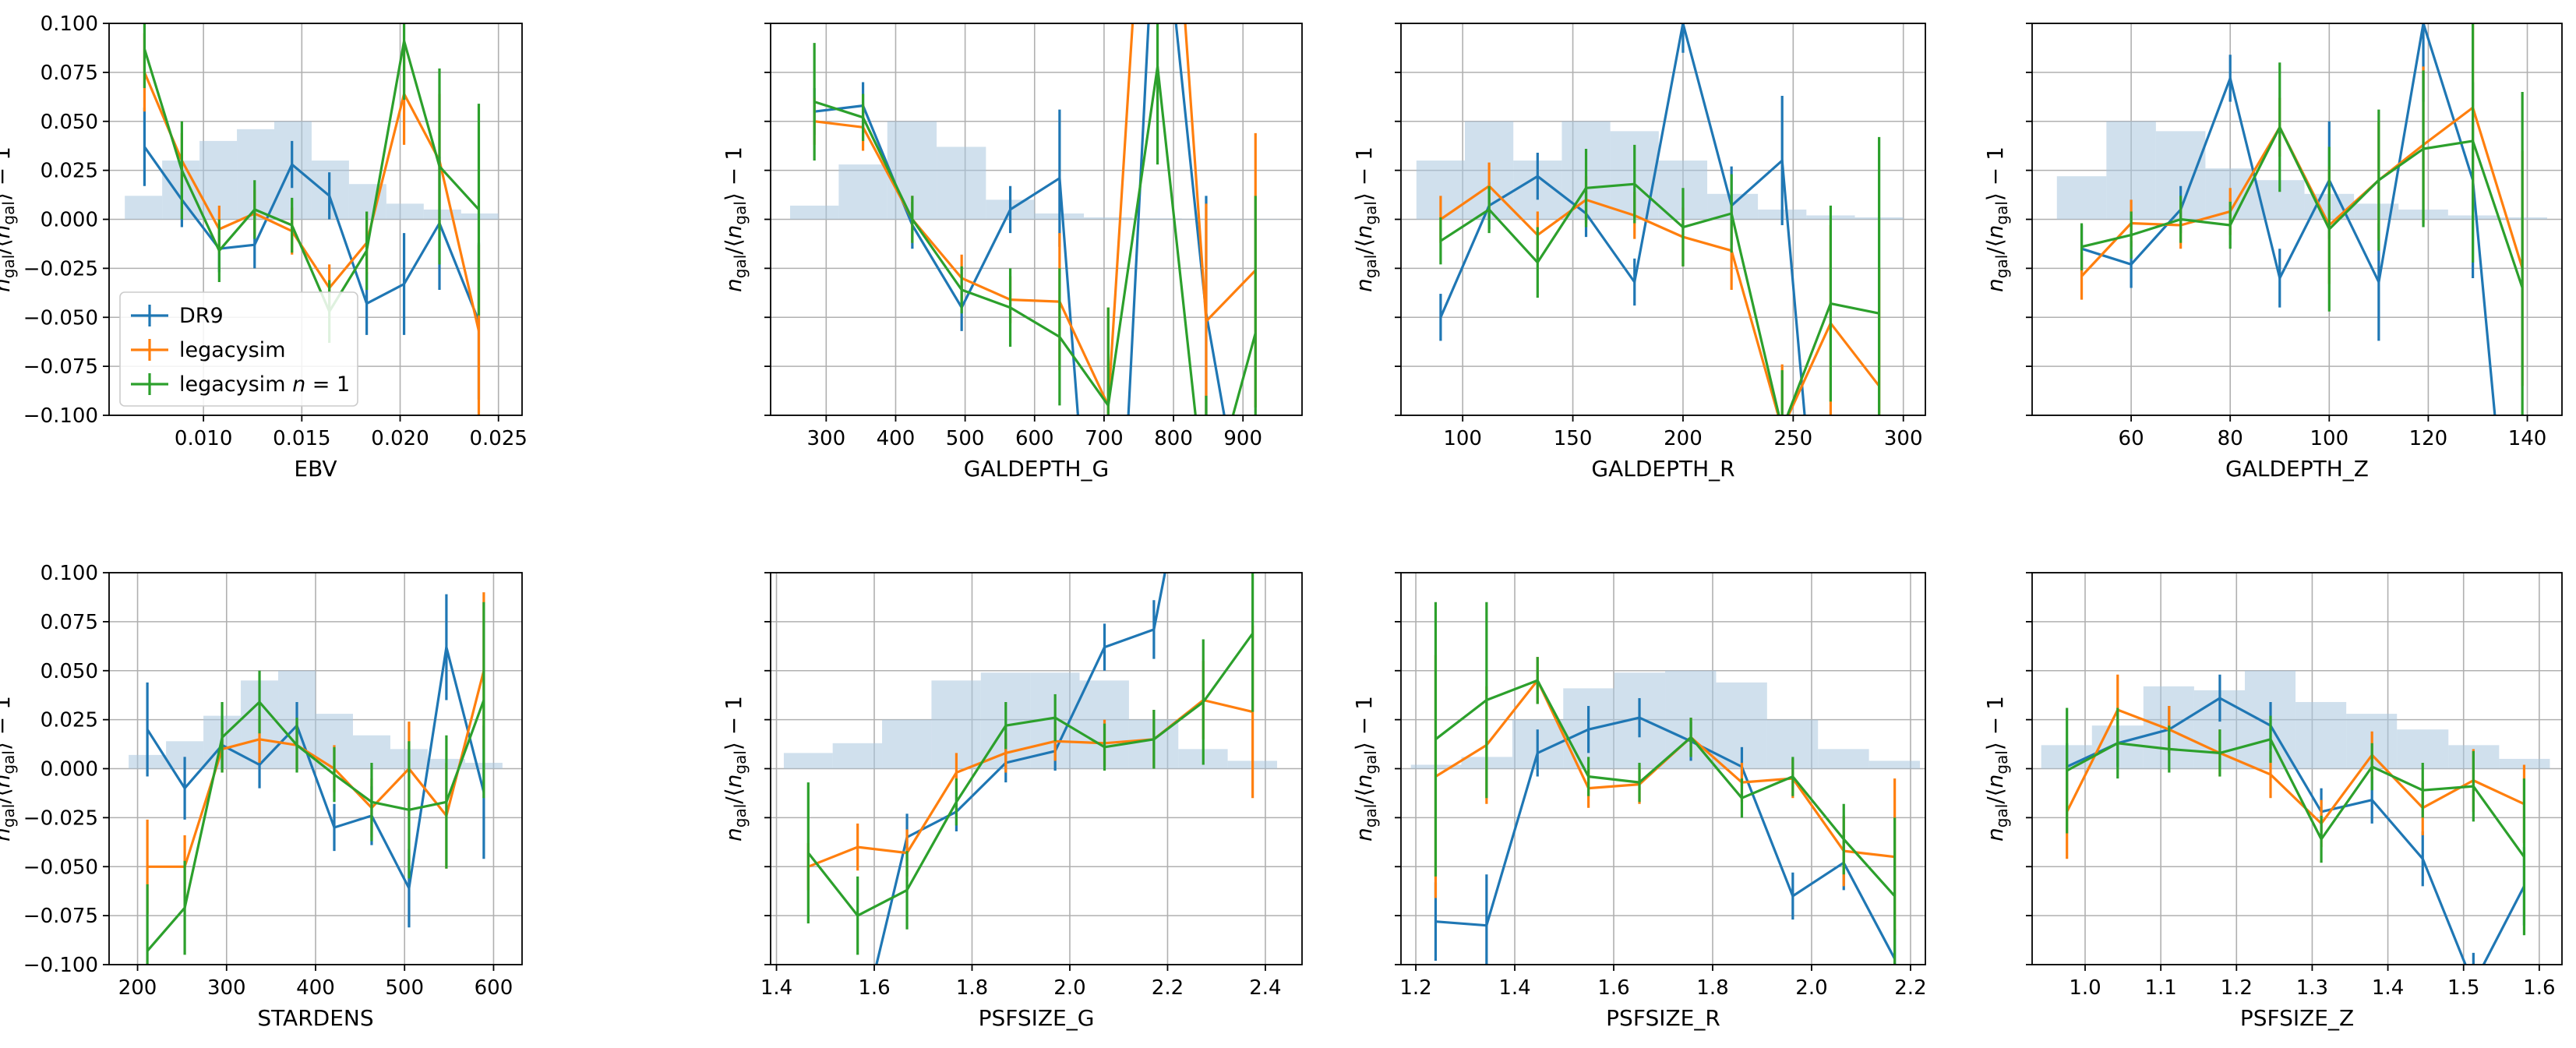 The height and width of the screenshot is (1048, 2576). I want to click on x-tick-label: 150, so click(1573, 438).